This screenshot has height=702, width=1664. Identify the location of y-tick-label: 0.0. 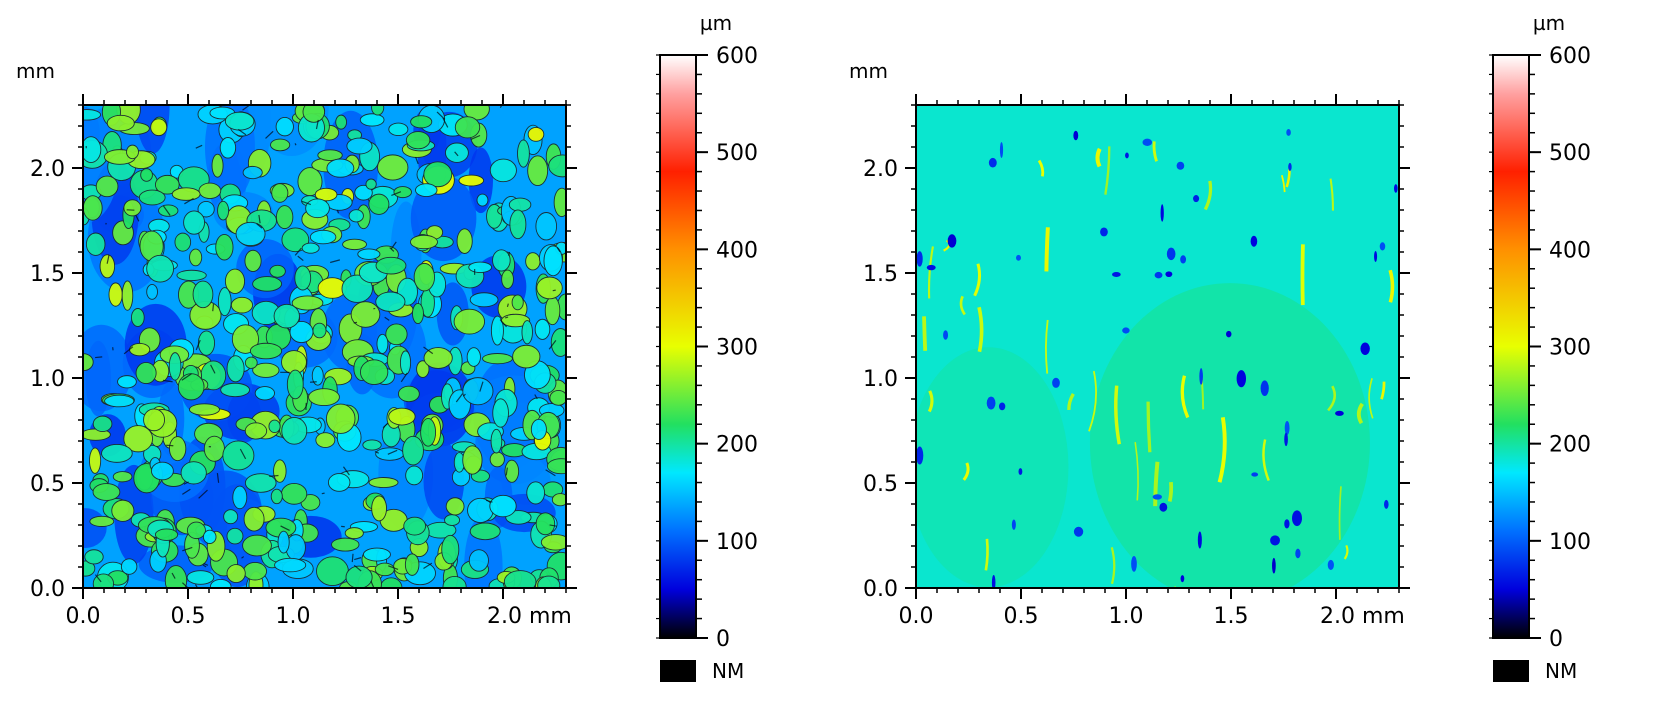
(880, 589).